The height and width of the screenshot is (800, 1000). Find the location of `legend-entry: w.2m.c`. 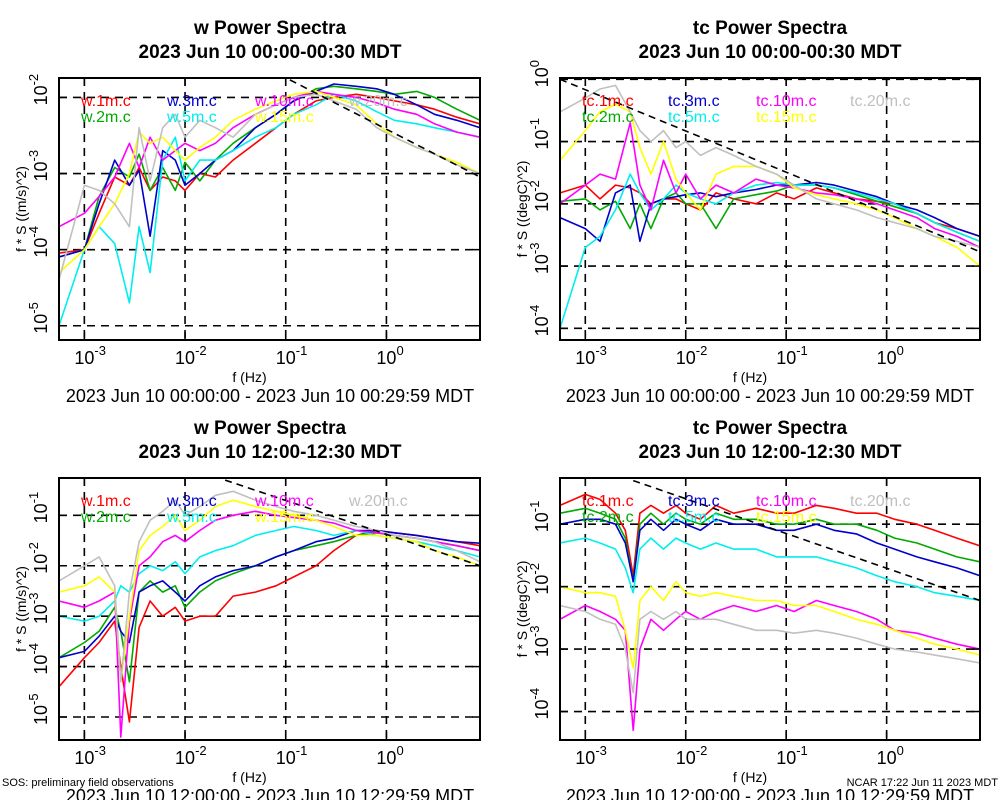

legend-entry: w.2m.c is located at coordinates (105, 517).